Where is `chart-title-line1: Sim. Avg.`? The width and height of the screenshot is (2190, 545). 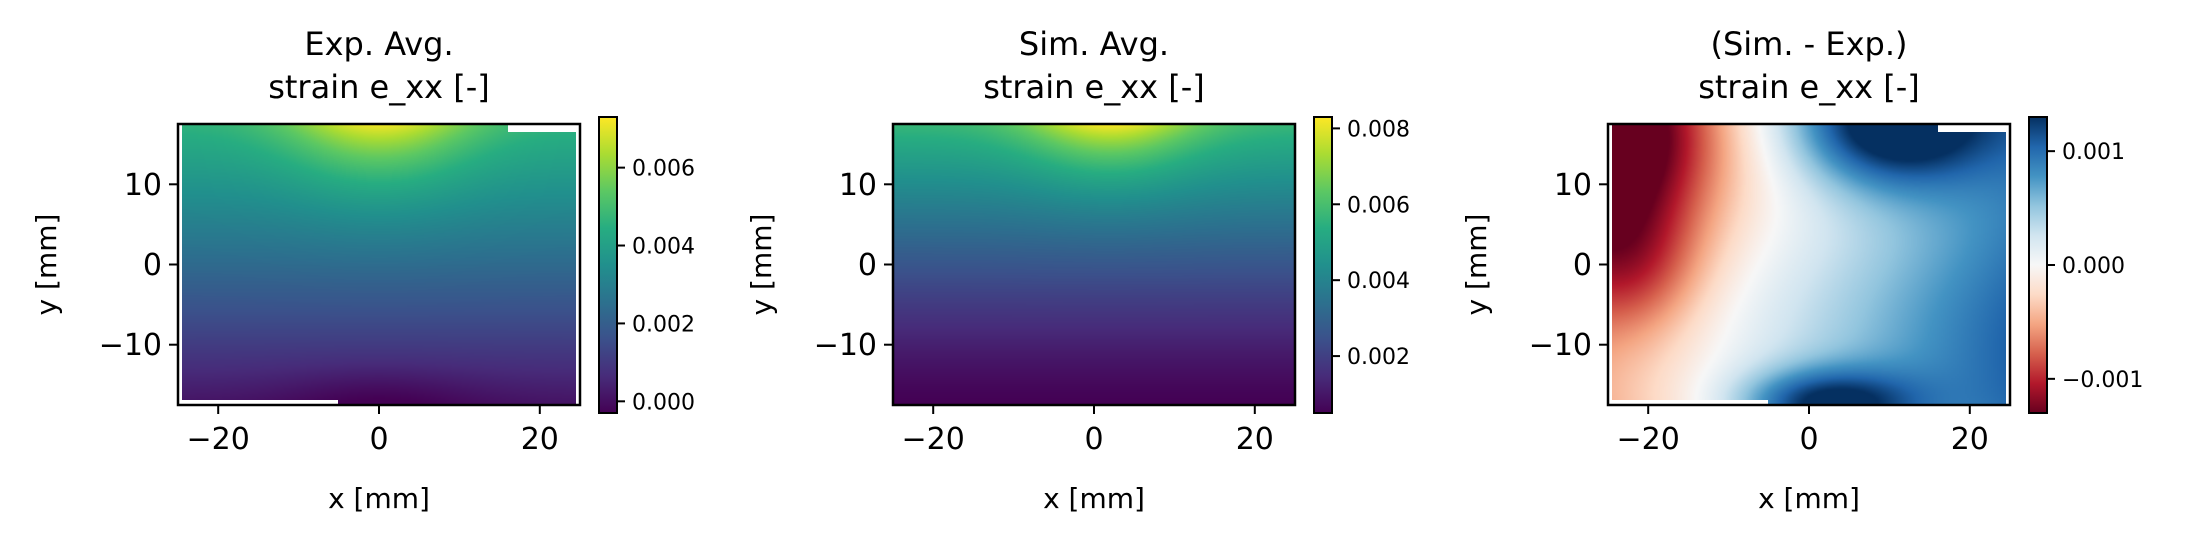 chart-title-line1: Sim. Avg. is located at coordinates (1094, 44).